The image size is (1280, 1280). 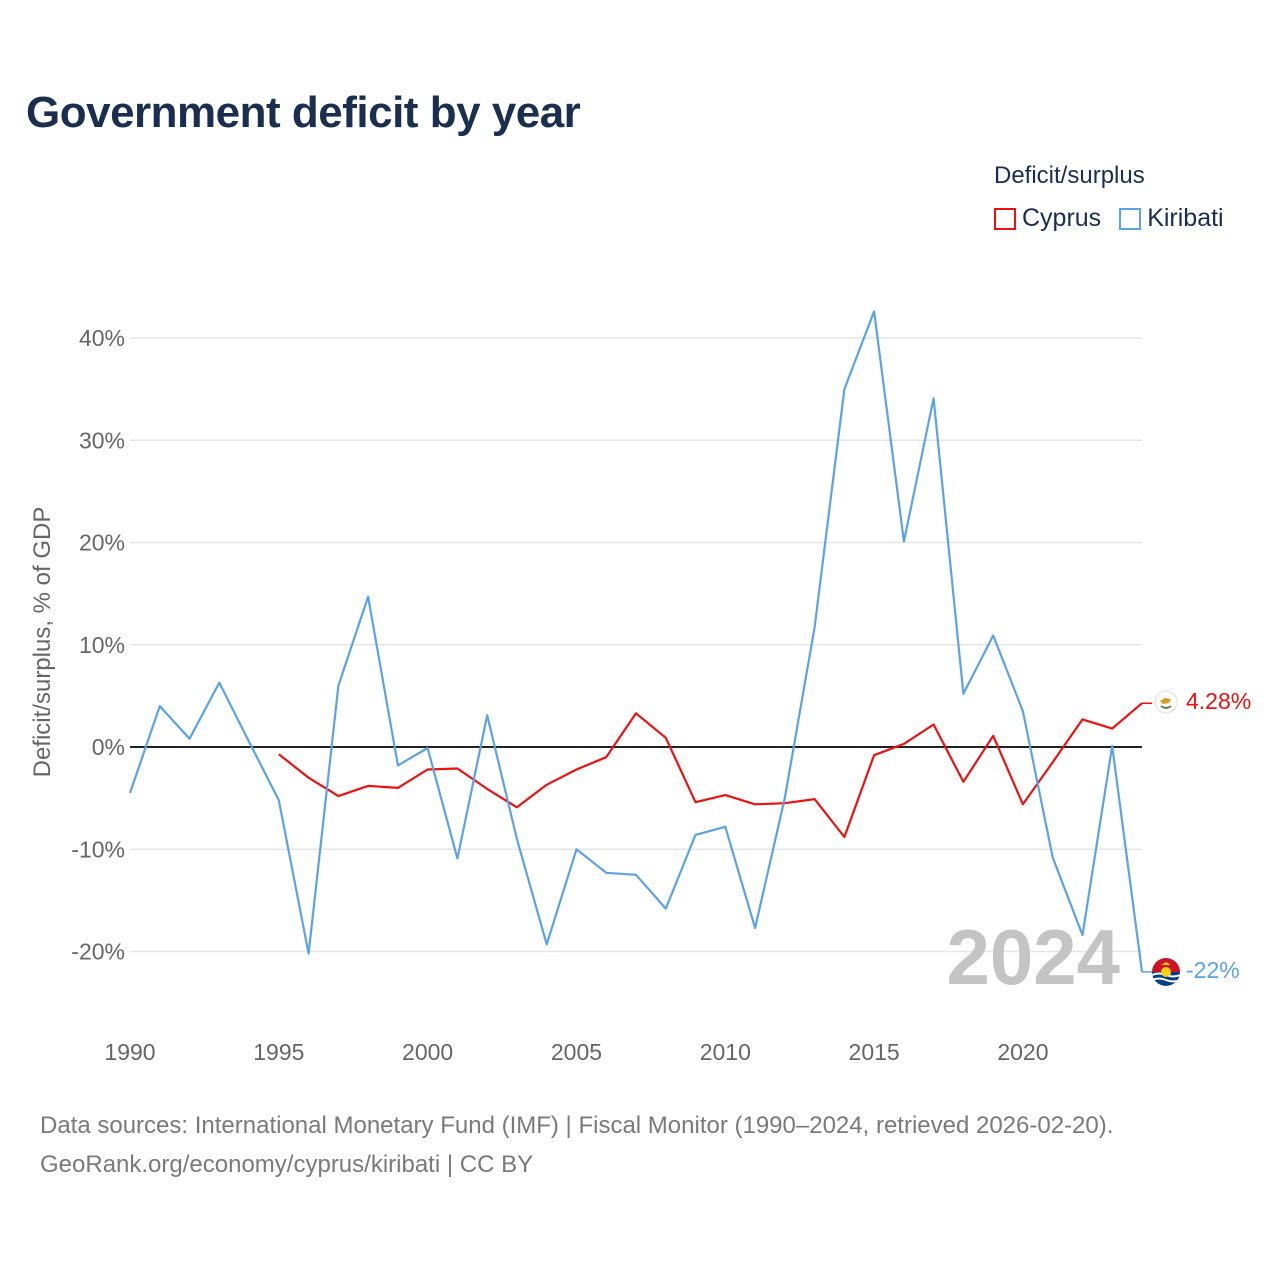 What do you see at coordinates (1118, 218) in the screenshot?
I see `legend: Cyprus Kiribati` at bounding box center [1118, 218].